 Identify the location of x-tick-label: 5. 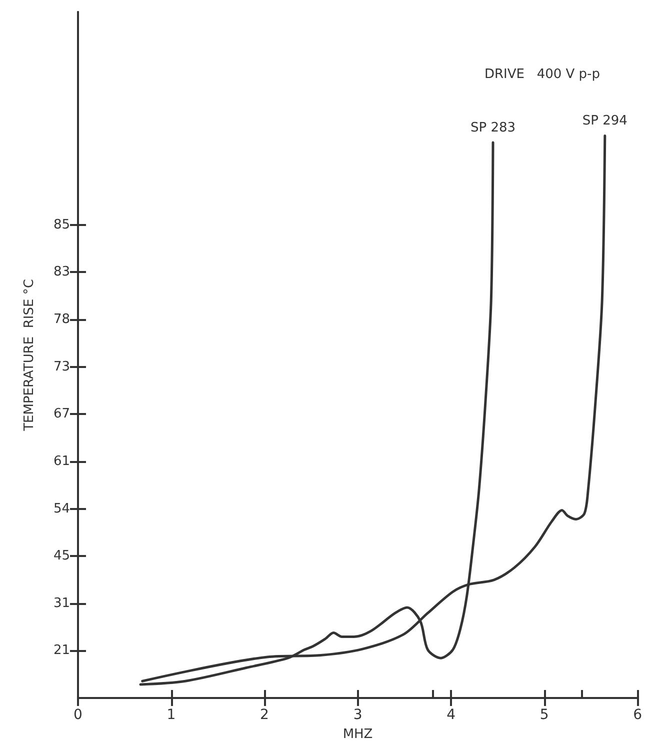
(544, 715).